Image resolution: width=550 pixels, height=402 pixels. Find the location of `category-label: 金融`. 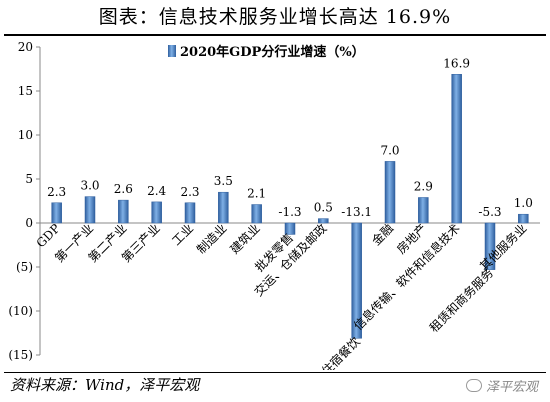

category-label: 金融 is located at coordinates (383, 235).